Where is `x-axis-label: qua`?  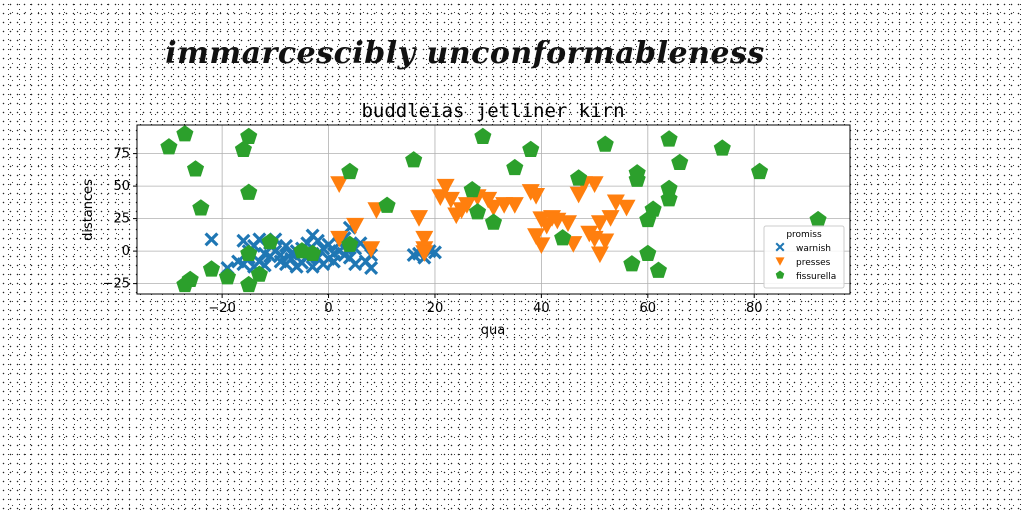 x-axis-label: qua is located at coordinates (493, 330).